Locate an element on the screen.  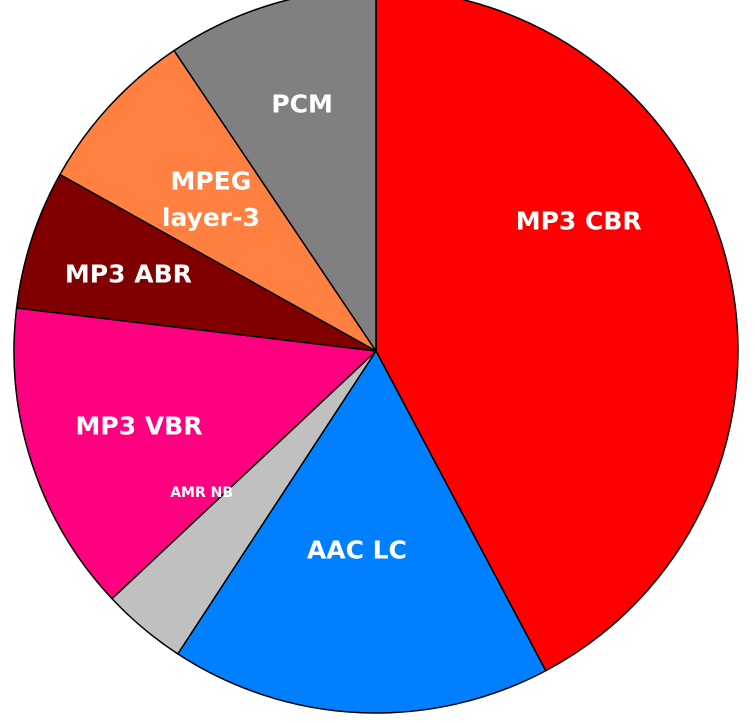
slice-label-pcm: PCM is located at coordinates (302, 103).